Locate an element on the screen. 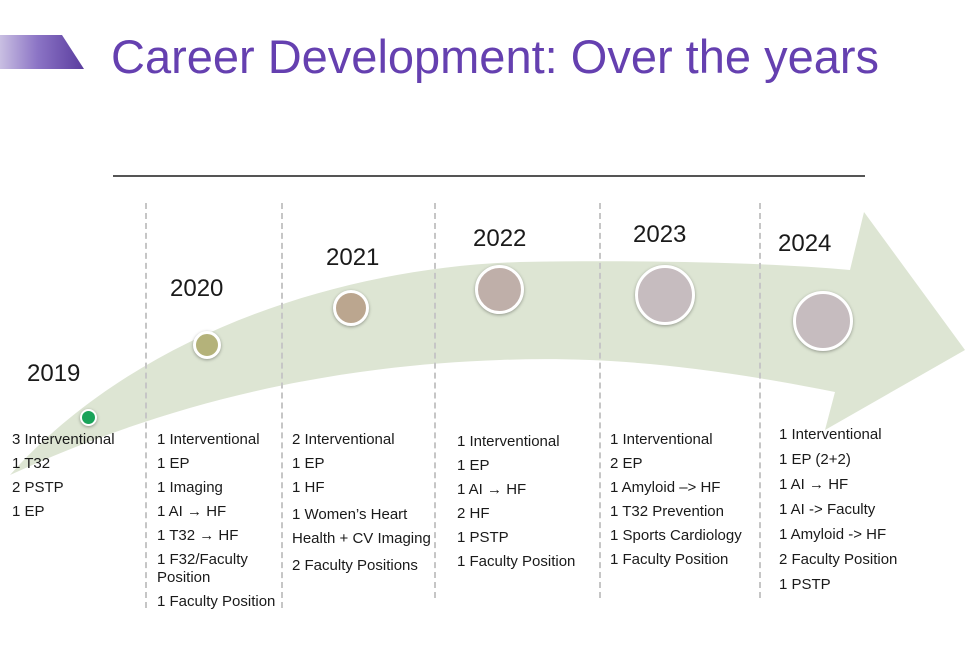 The height and width of the screenshot is (645, 971). list-item: 1 HF is located at coordinates (308, 487).